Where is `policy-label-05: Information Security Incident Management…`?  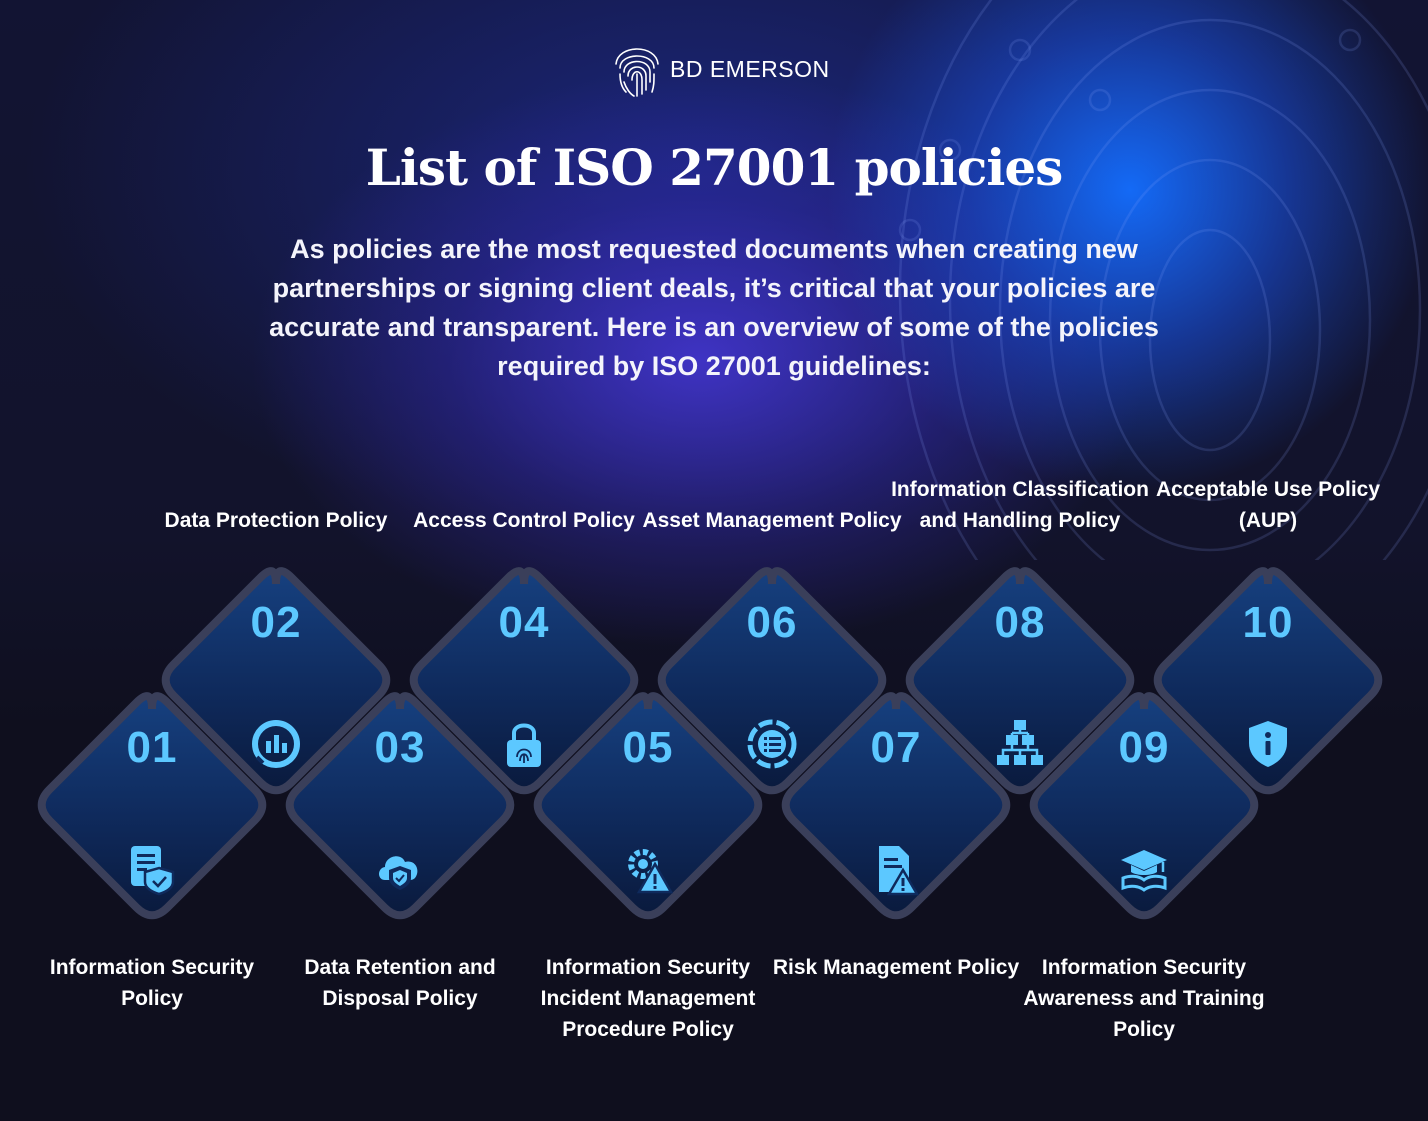 policy-label-05: Information Security Incident Management… is located at coordinates (648, 998).